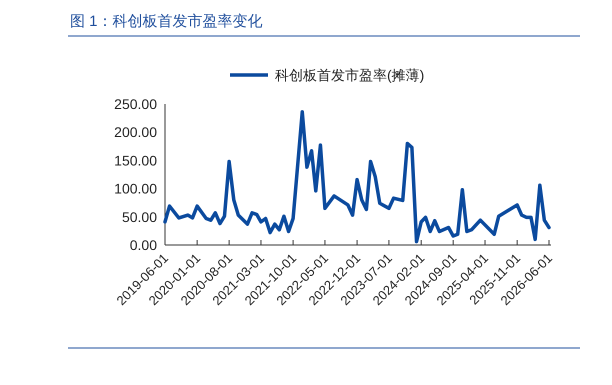  What do you see at coordinates (349, 75) in the screenshot?
I see `legend-label: 科创板首发市盈率(摊薄)` at bounding box center [349, 75].